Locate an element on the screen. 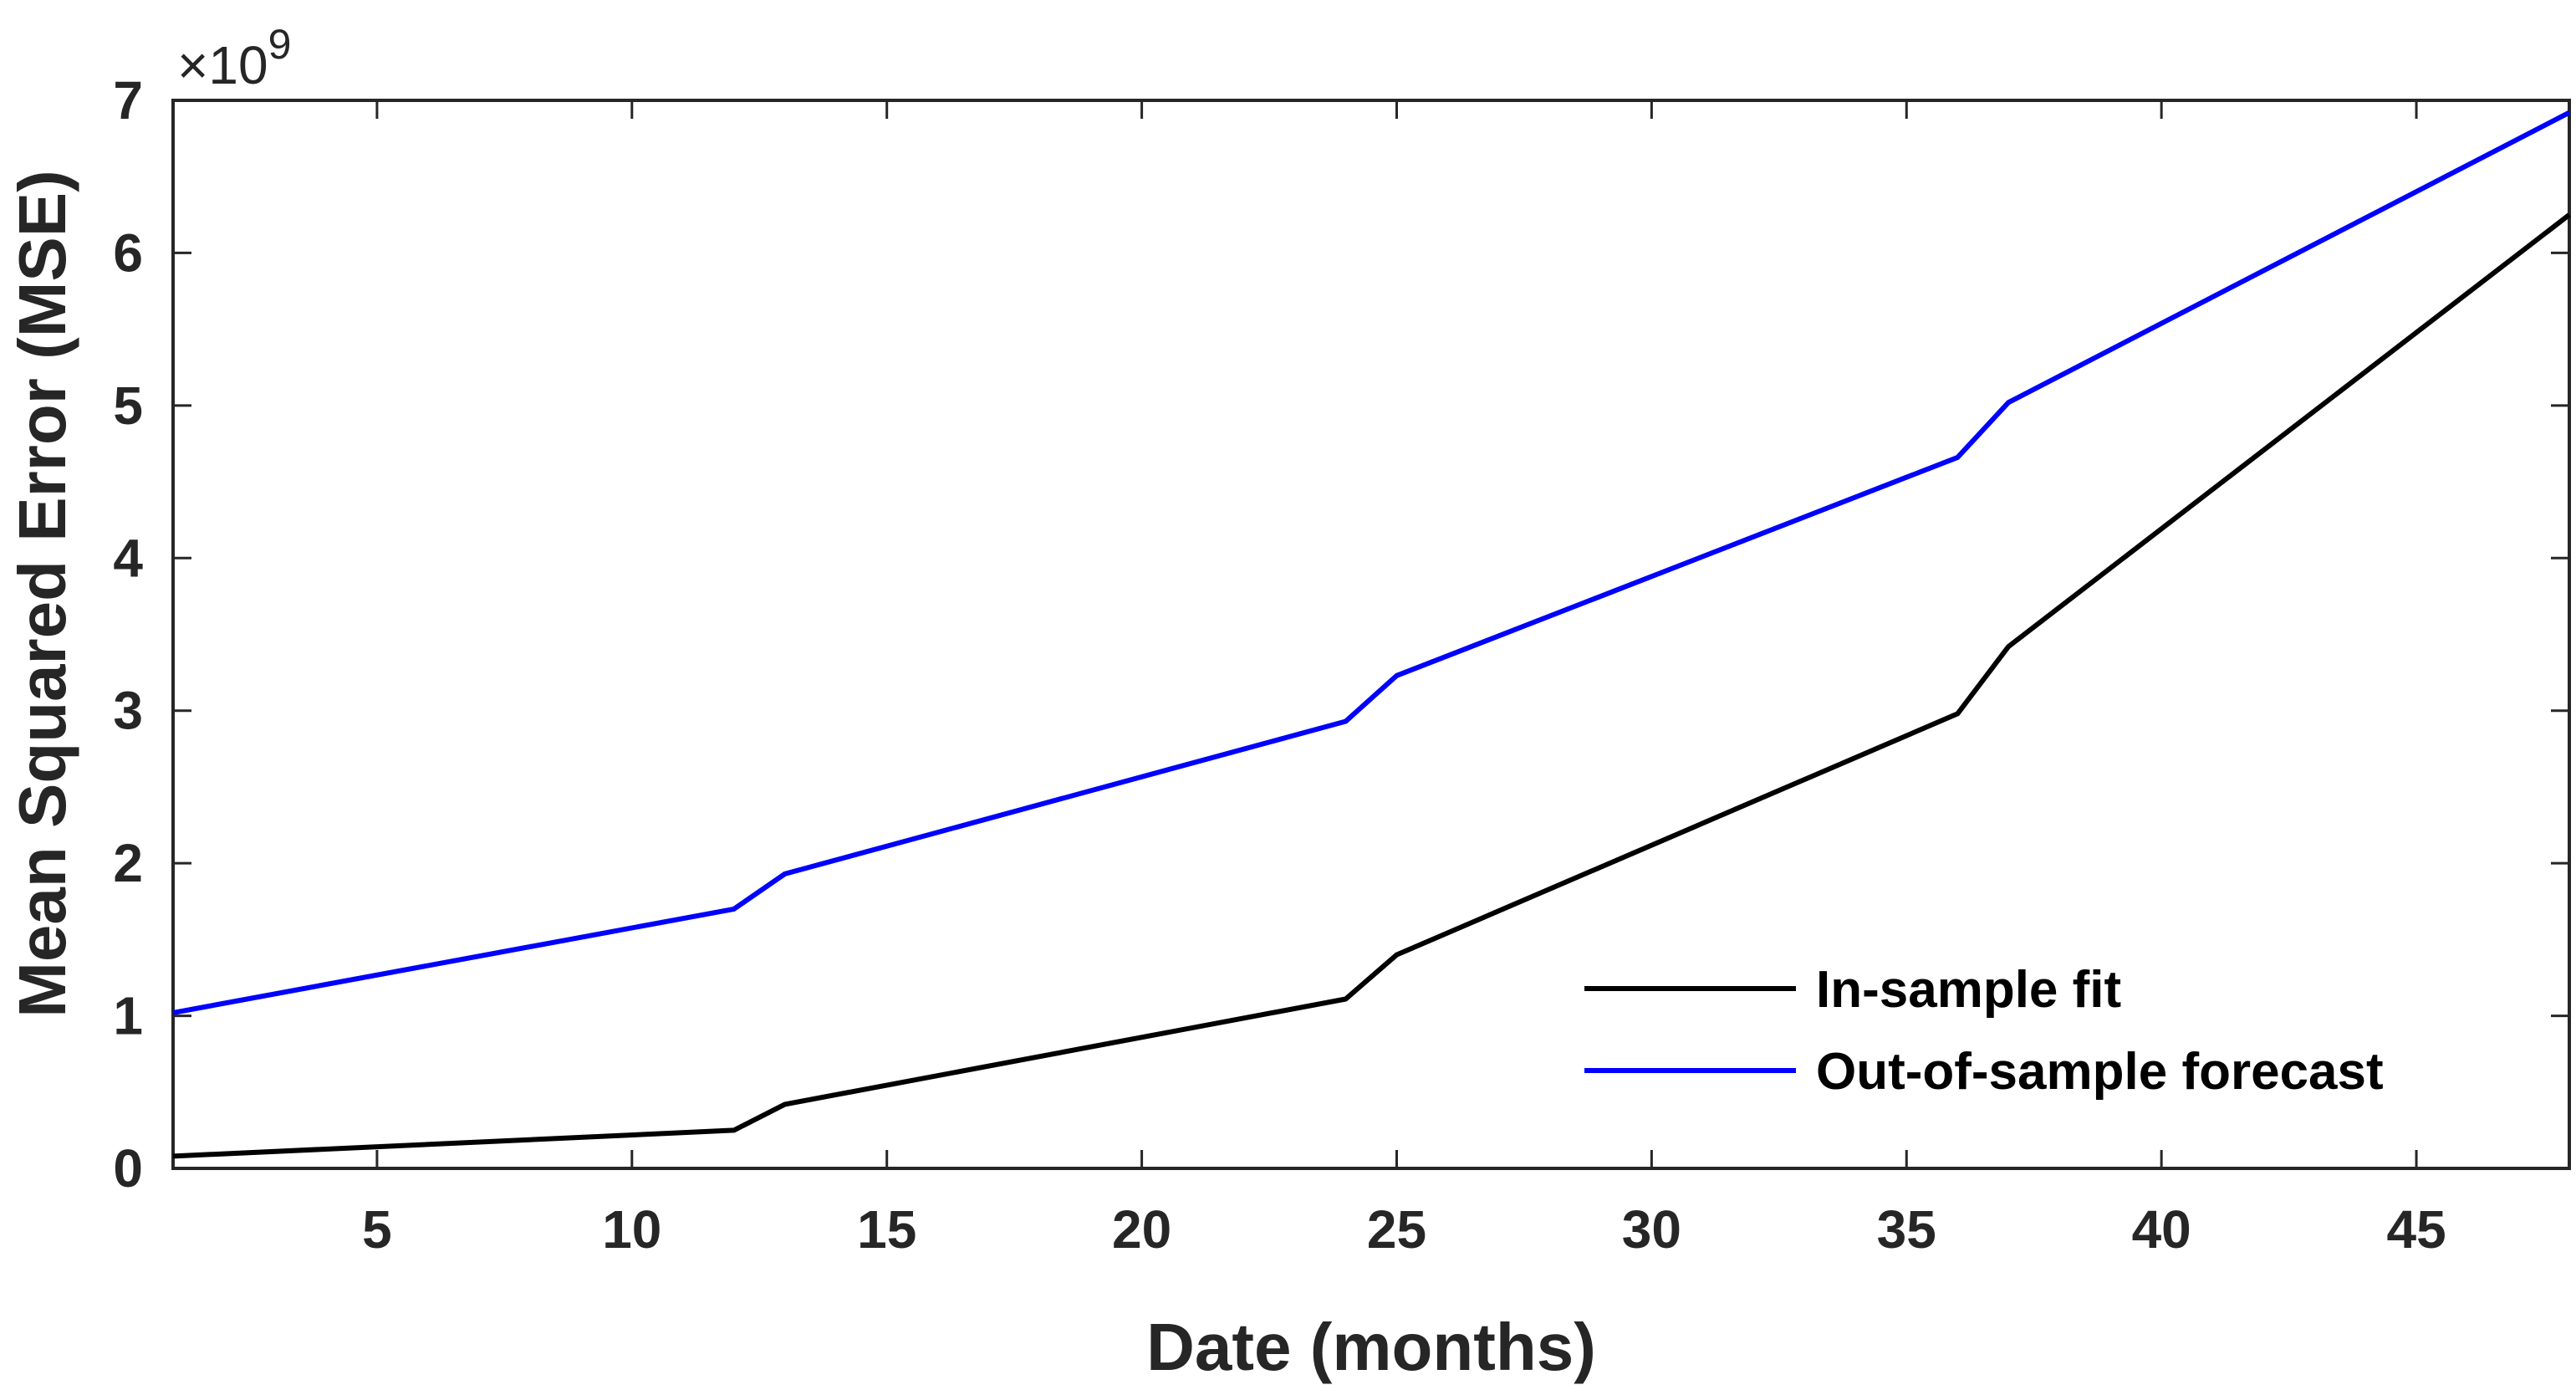 The height and width of the screenshot is (1385, 2576). x-tick-label: 25 is located at coordinates (1396, 1229).